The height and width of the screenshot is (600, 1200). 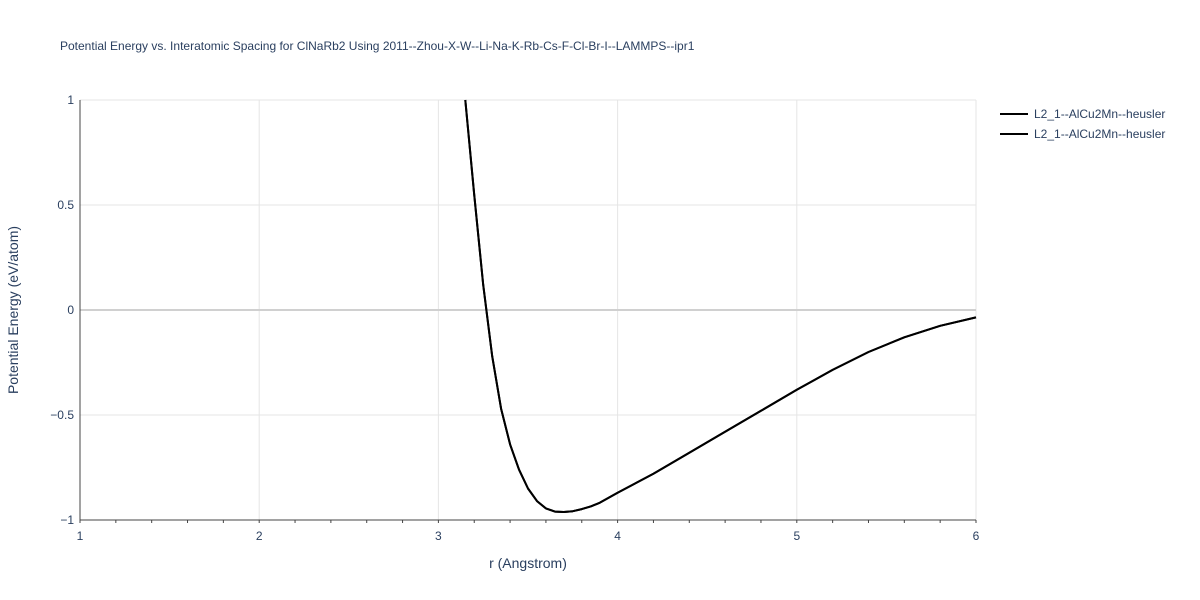 What do you see at coordinates (62, 415) in the screenshot?
I see `y-tick-label: −0.5` at bounding box center [62, 415].